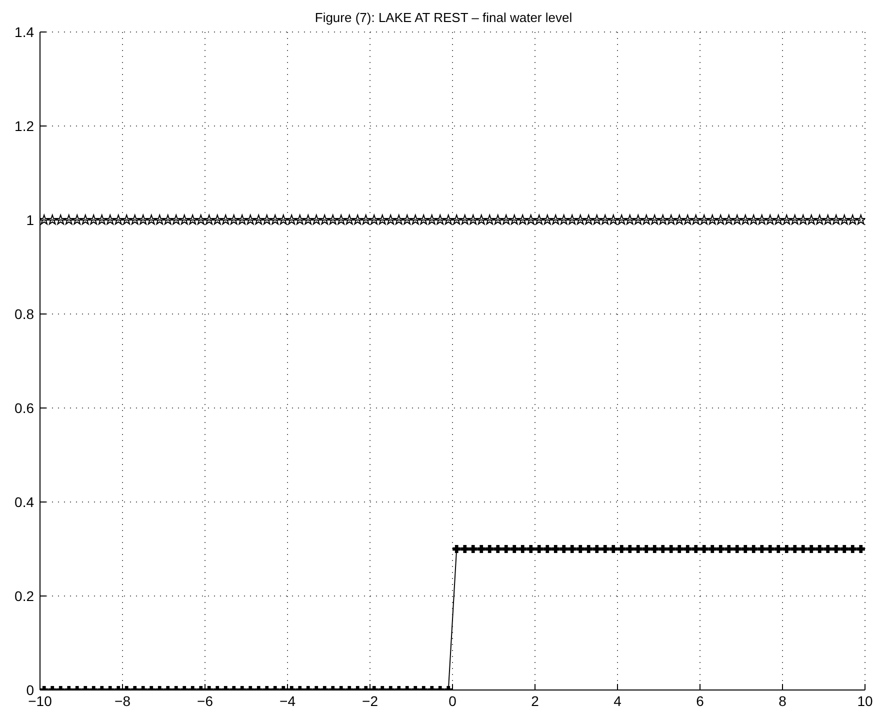  I want to click on x-tick-label: 8, so click(782, 700).